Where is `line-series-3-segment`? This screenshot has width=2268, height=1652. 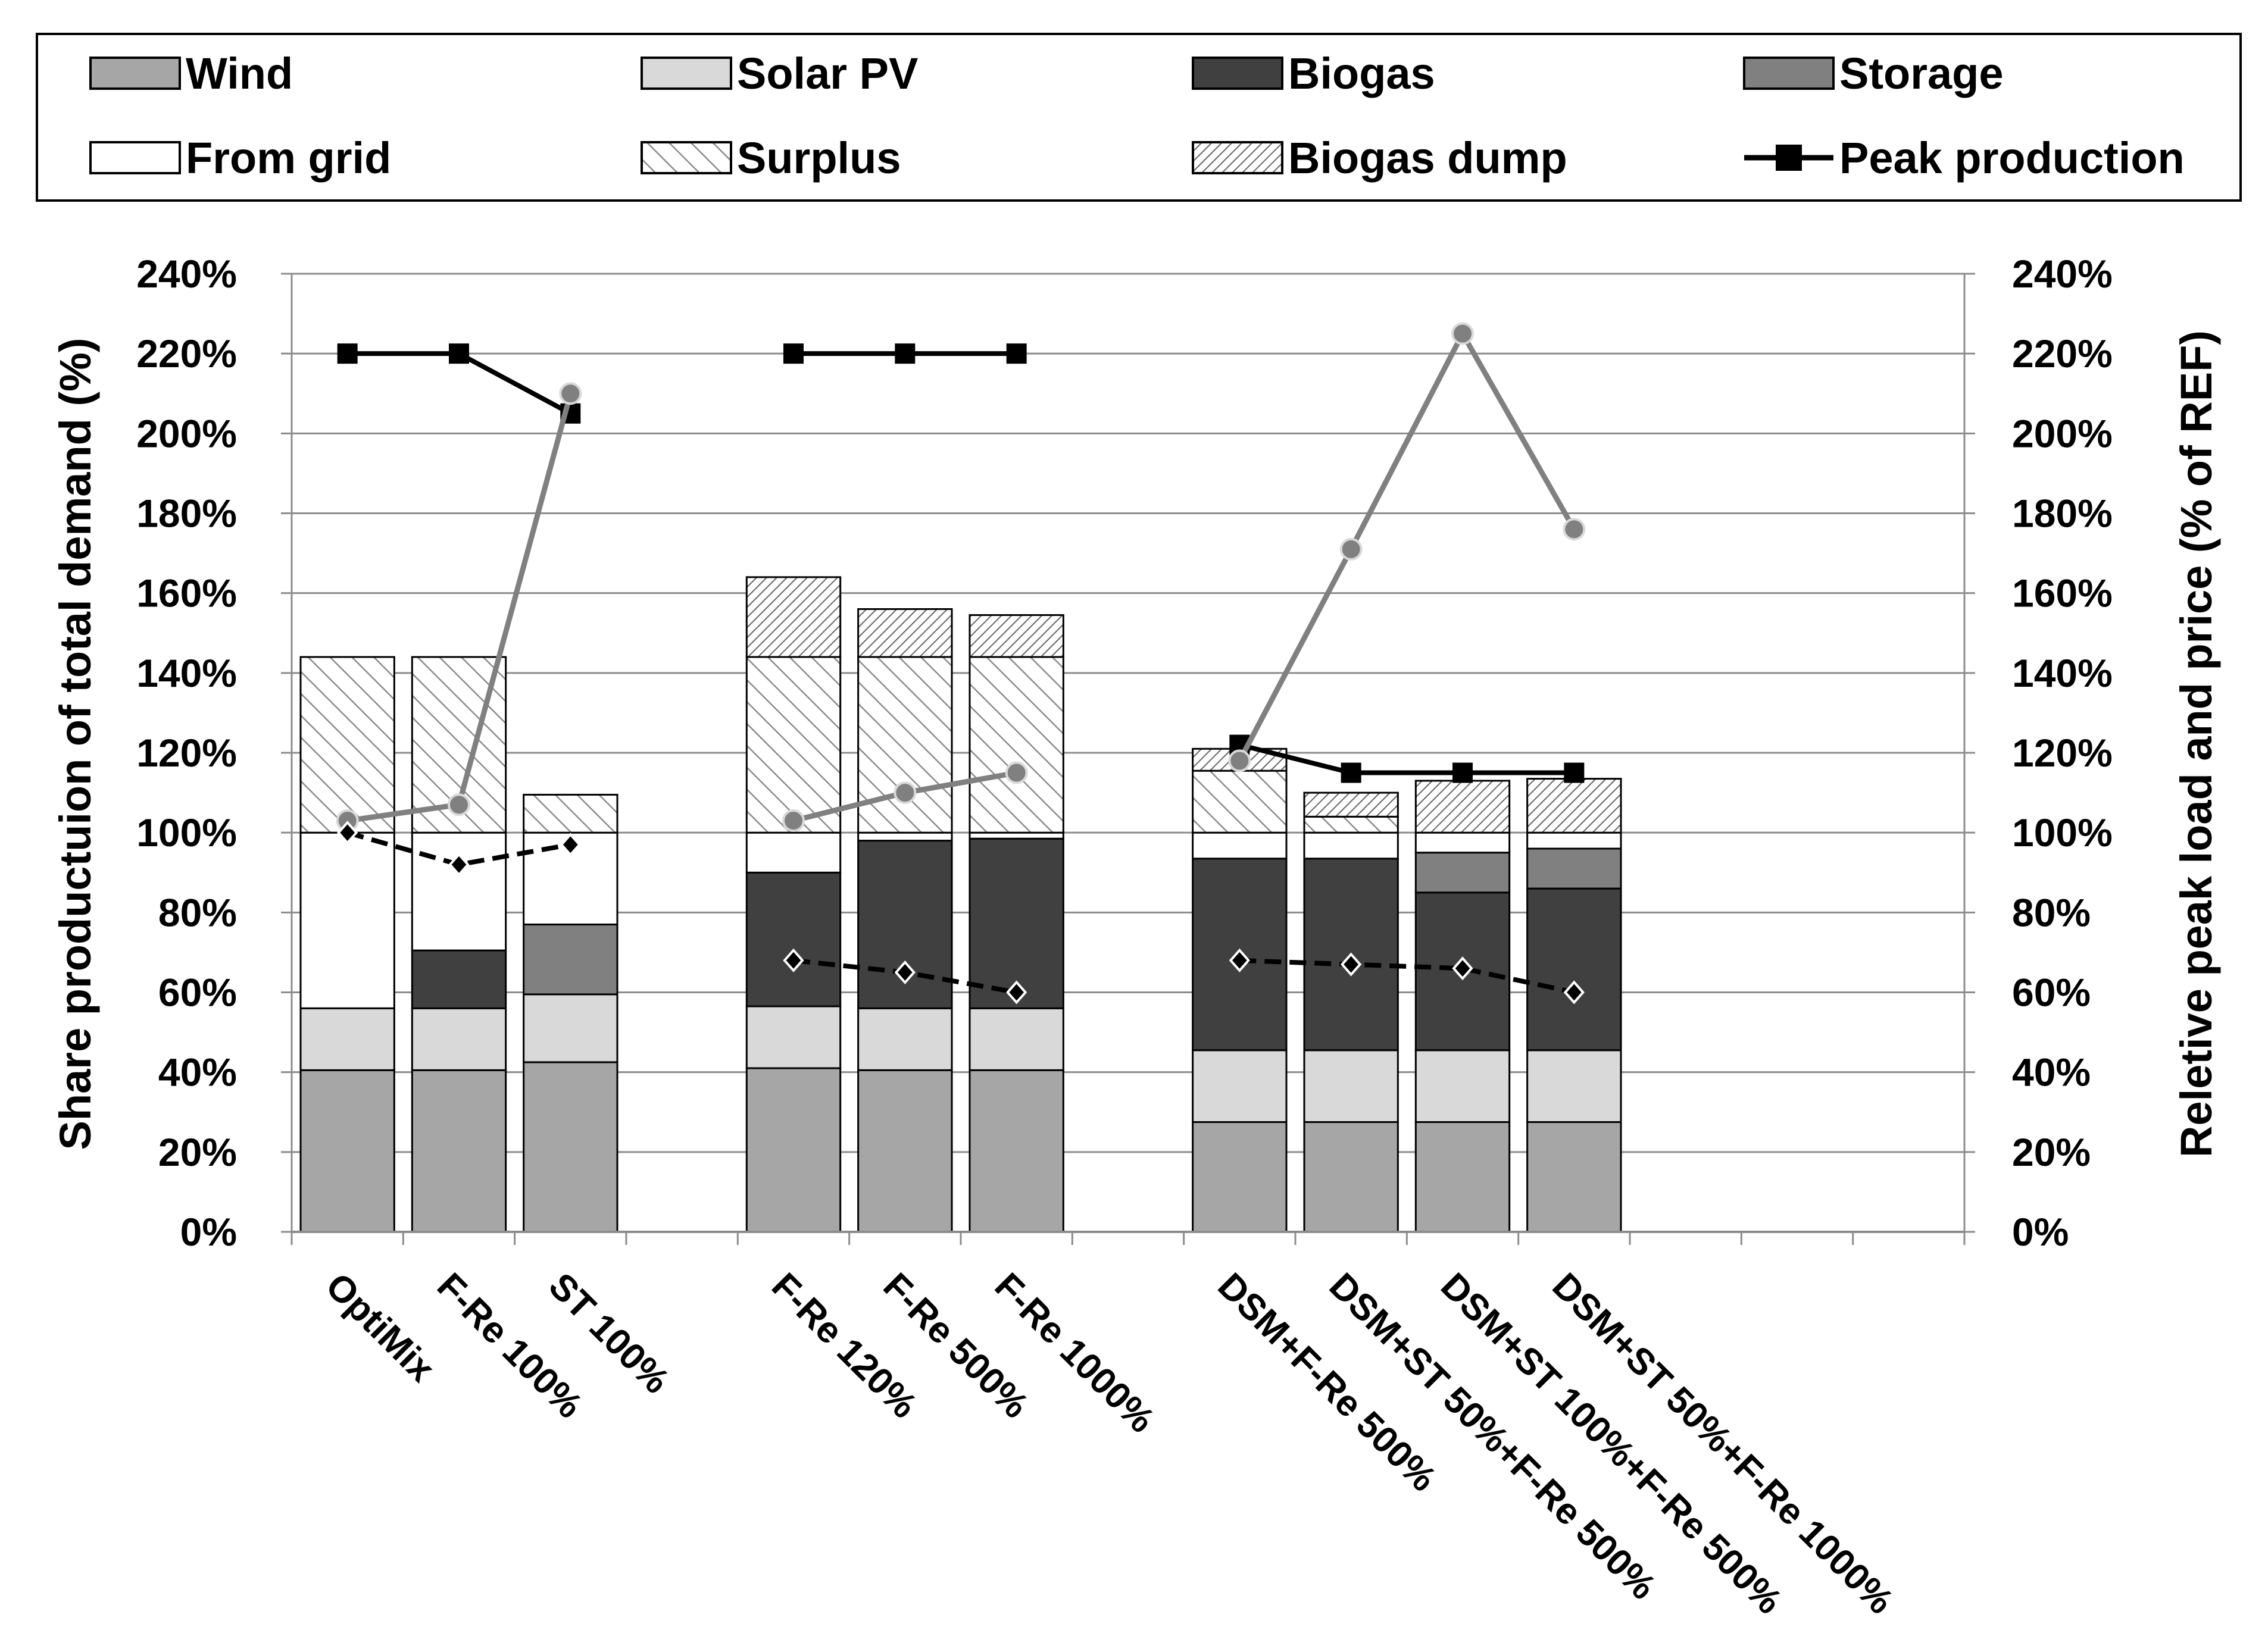
line-series-3-segment is located at coordinates (1407, 976).